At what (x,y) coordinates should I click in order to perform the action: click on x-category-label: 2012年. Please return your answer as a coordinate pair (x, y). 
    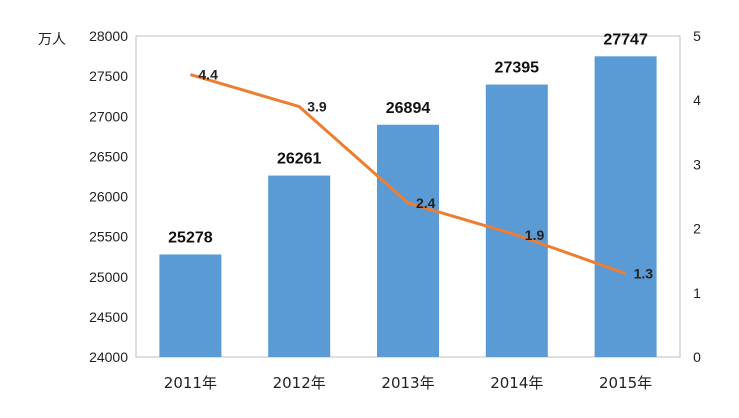
    Looking at the image, I should click on (299, 383).